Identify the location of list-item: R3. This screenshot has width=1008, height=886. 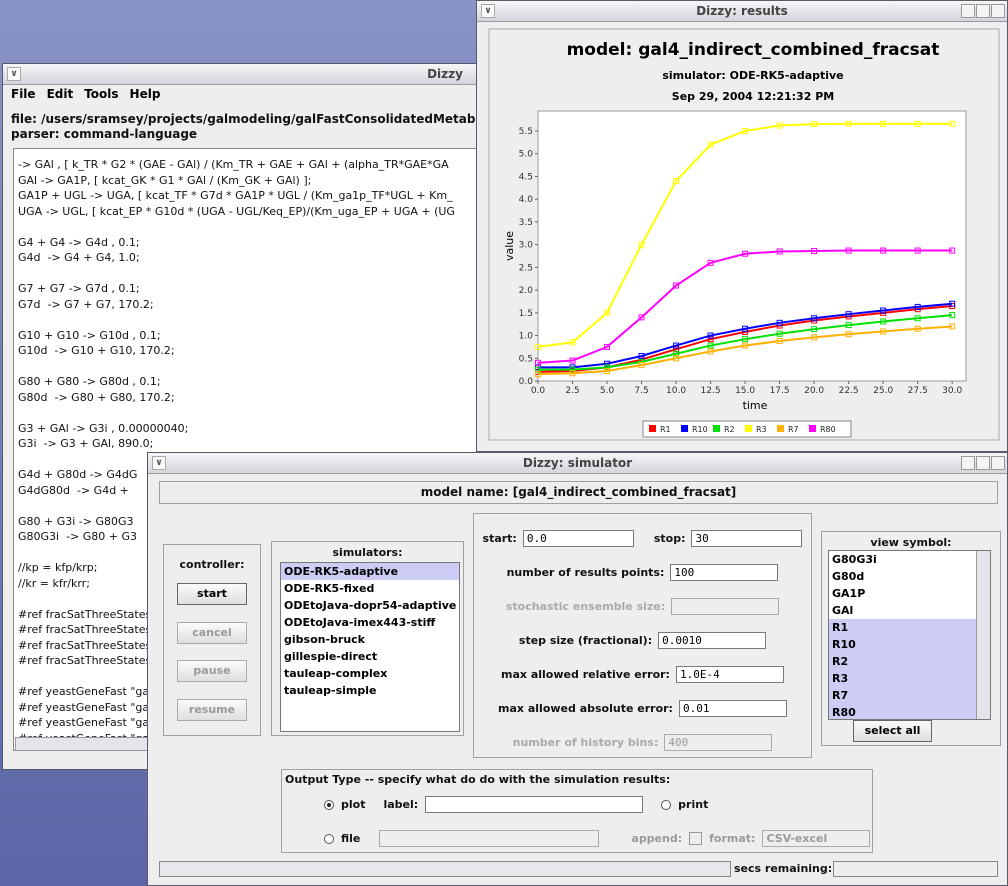
(909, 678).